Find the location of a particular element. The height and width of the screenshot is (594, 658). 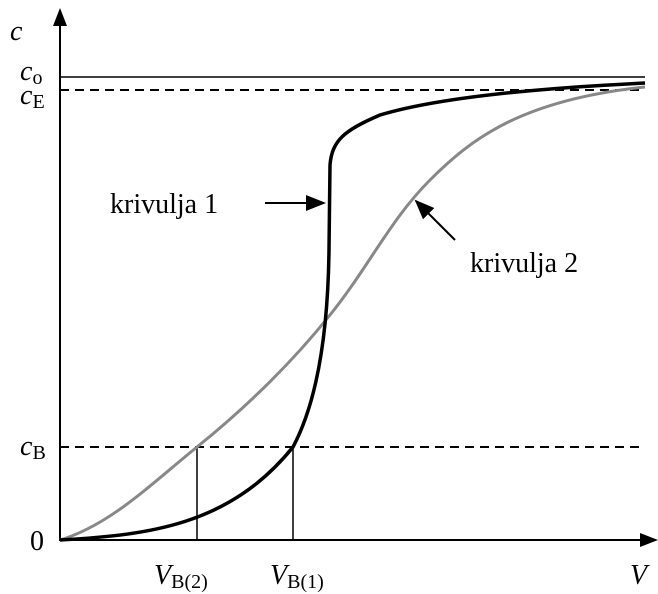

x-arrow is located at coordinates (649, 540).